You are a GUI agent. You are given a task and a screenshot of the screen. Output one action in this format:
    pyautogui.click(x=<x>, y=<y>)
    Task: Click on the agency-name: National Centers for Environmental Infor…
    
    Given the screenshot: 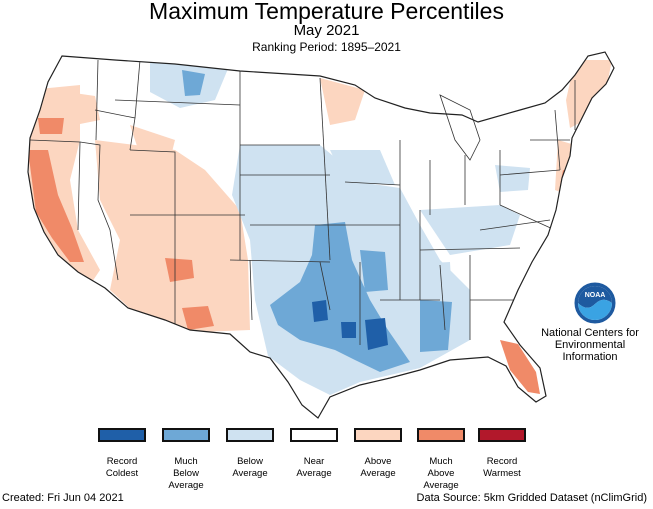 What is the action you would take?
    pyautogui.click(x=590, y=345)
    